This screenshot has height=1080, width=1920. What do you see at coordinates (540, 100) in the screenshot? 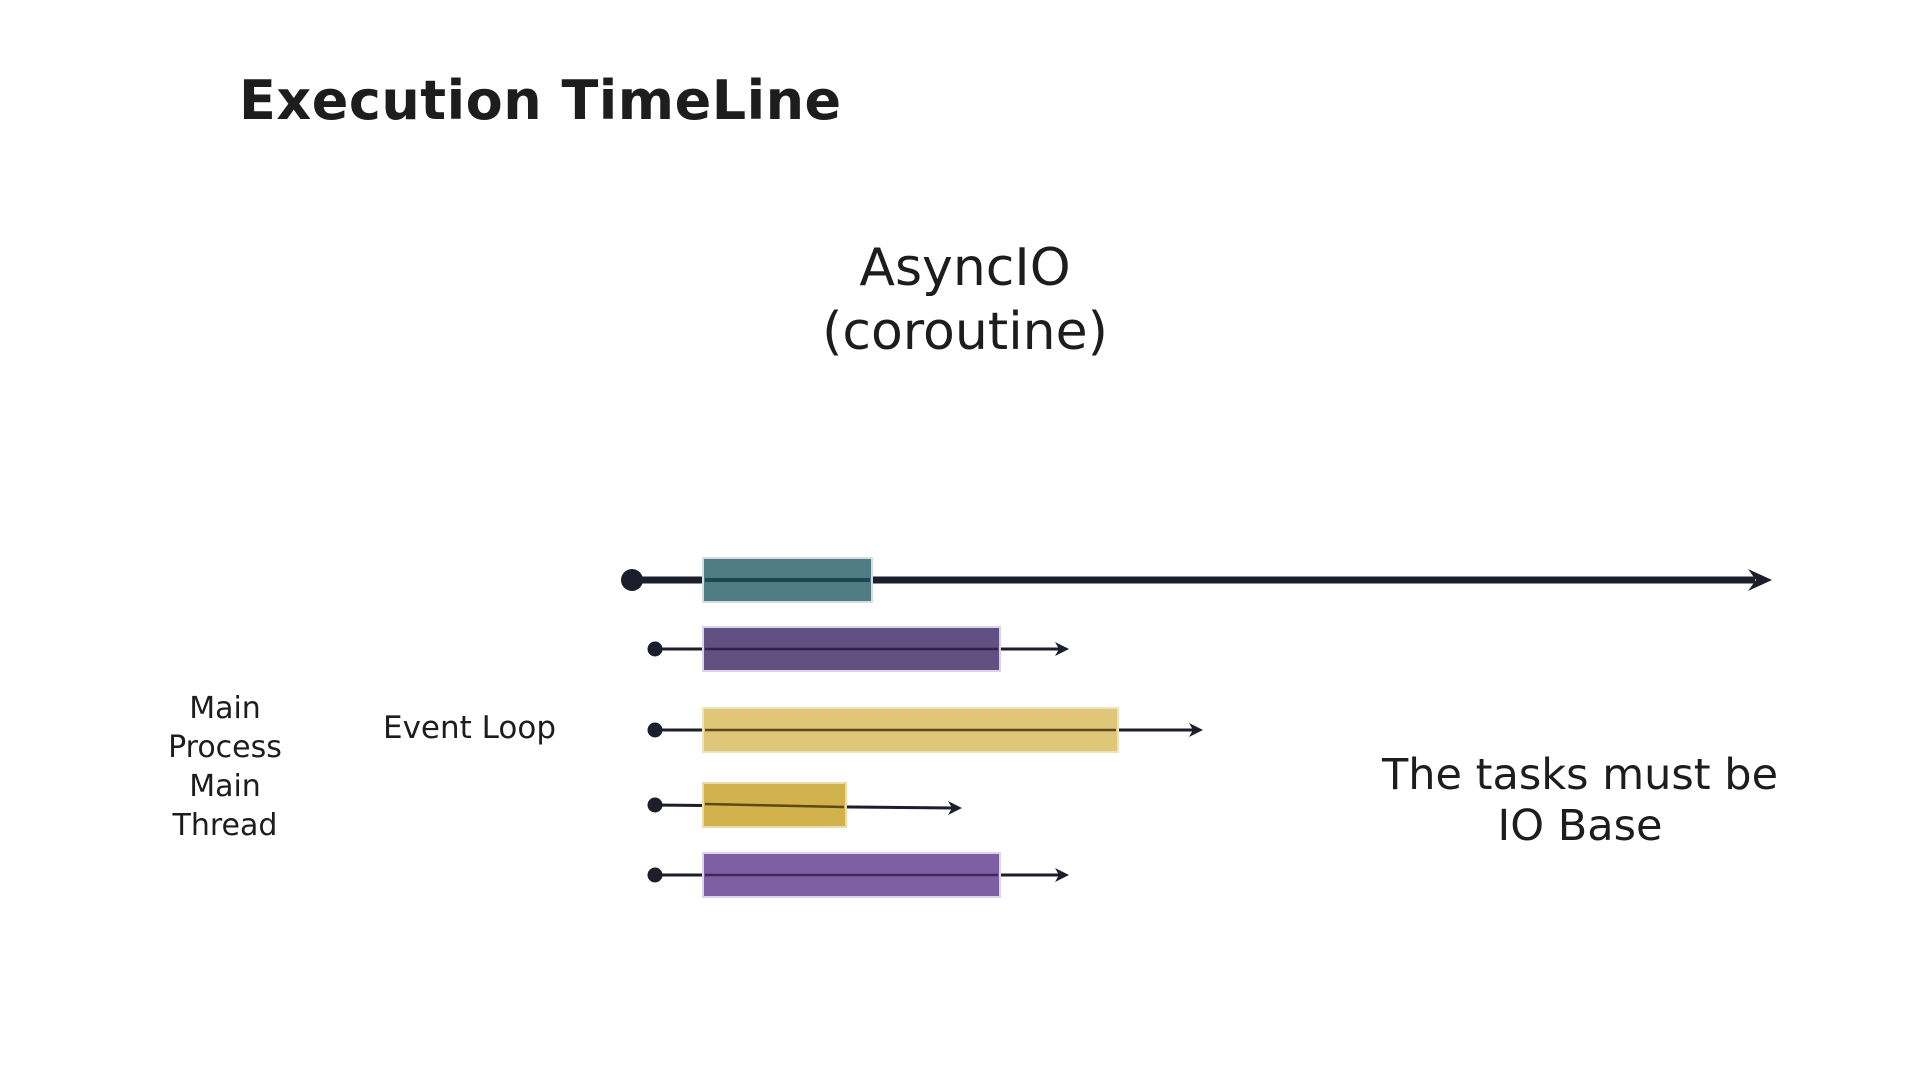
I see `page-title: Execution TimeLine` at bounding box center [540, 100].